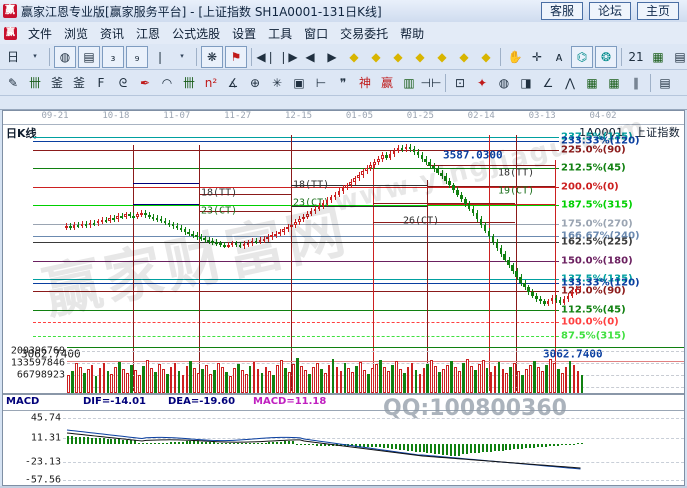 Image resolution: width=687 pixels, height=488 pixels. What do you see at coordinates (79, 83) in the screenshot?
I see `gann-scale-2-button: 釜` at bounding box center [79, 83].